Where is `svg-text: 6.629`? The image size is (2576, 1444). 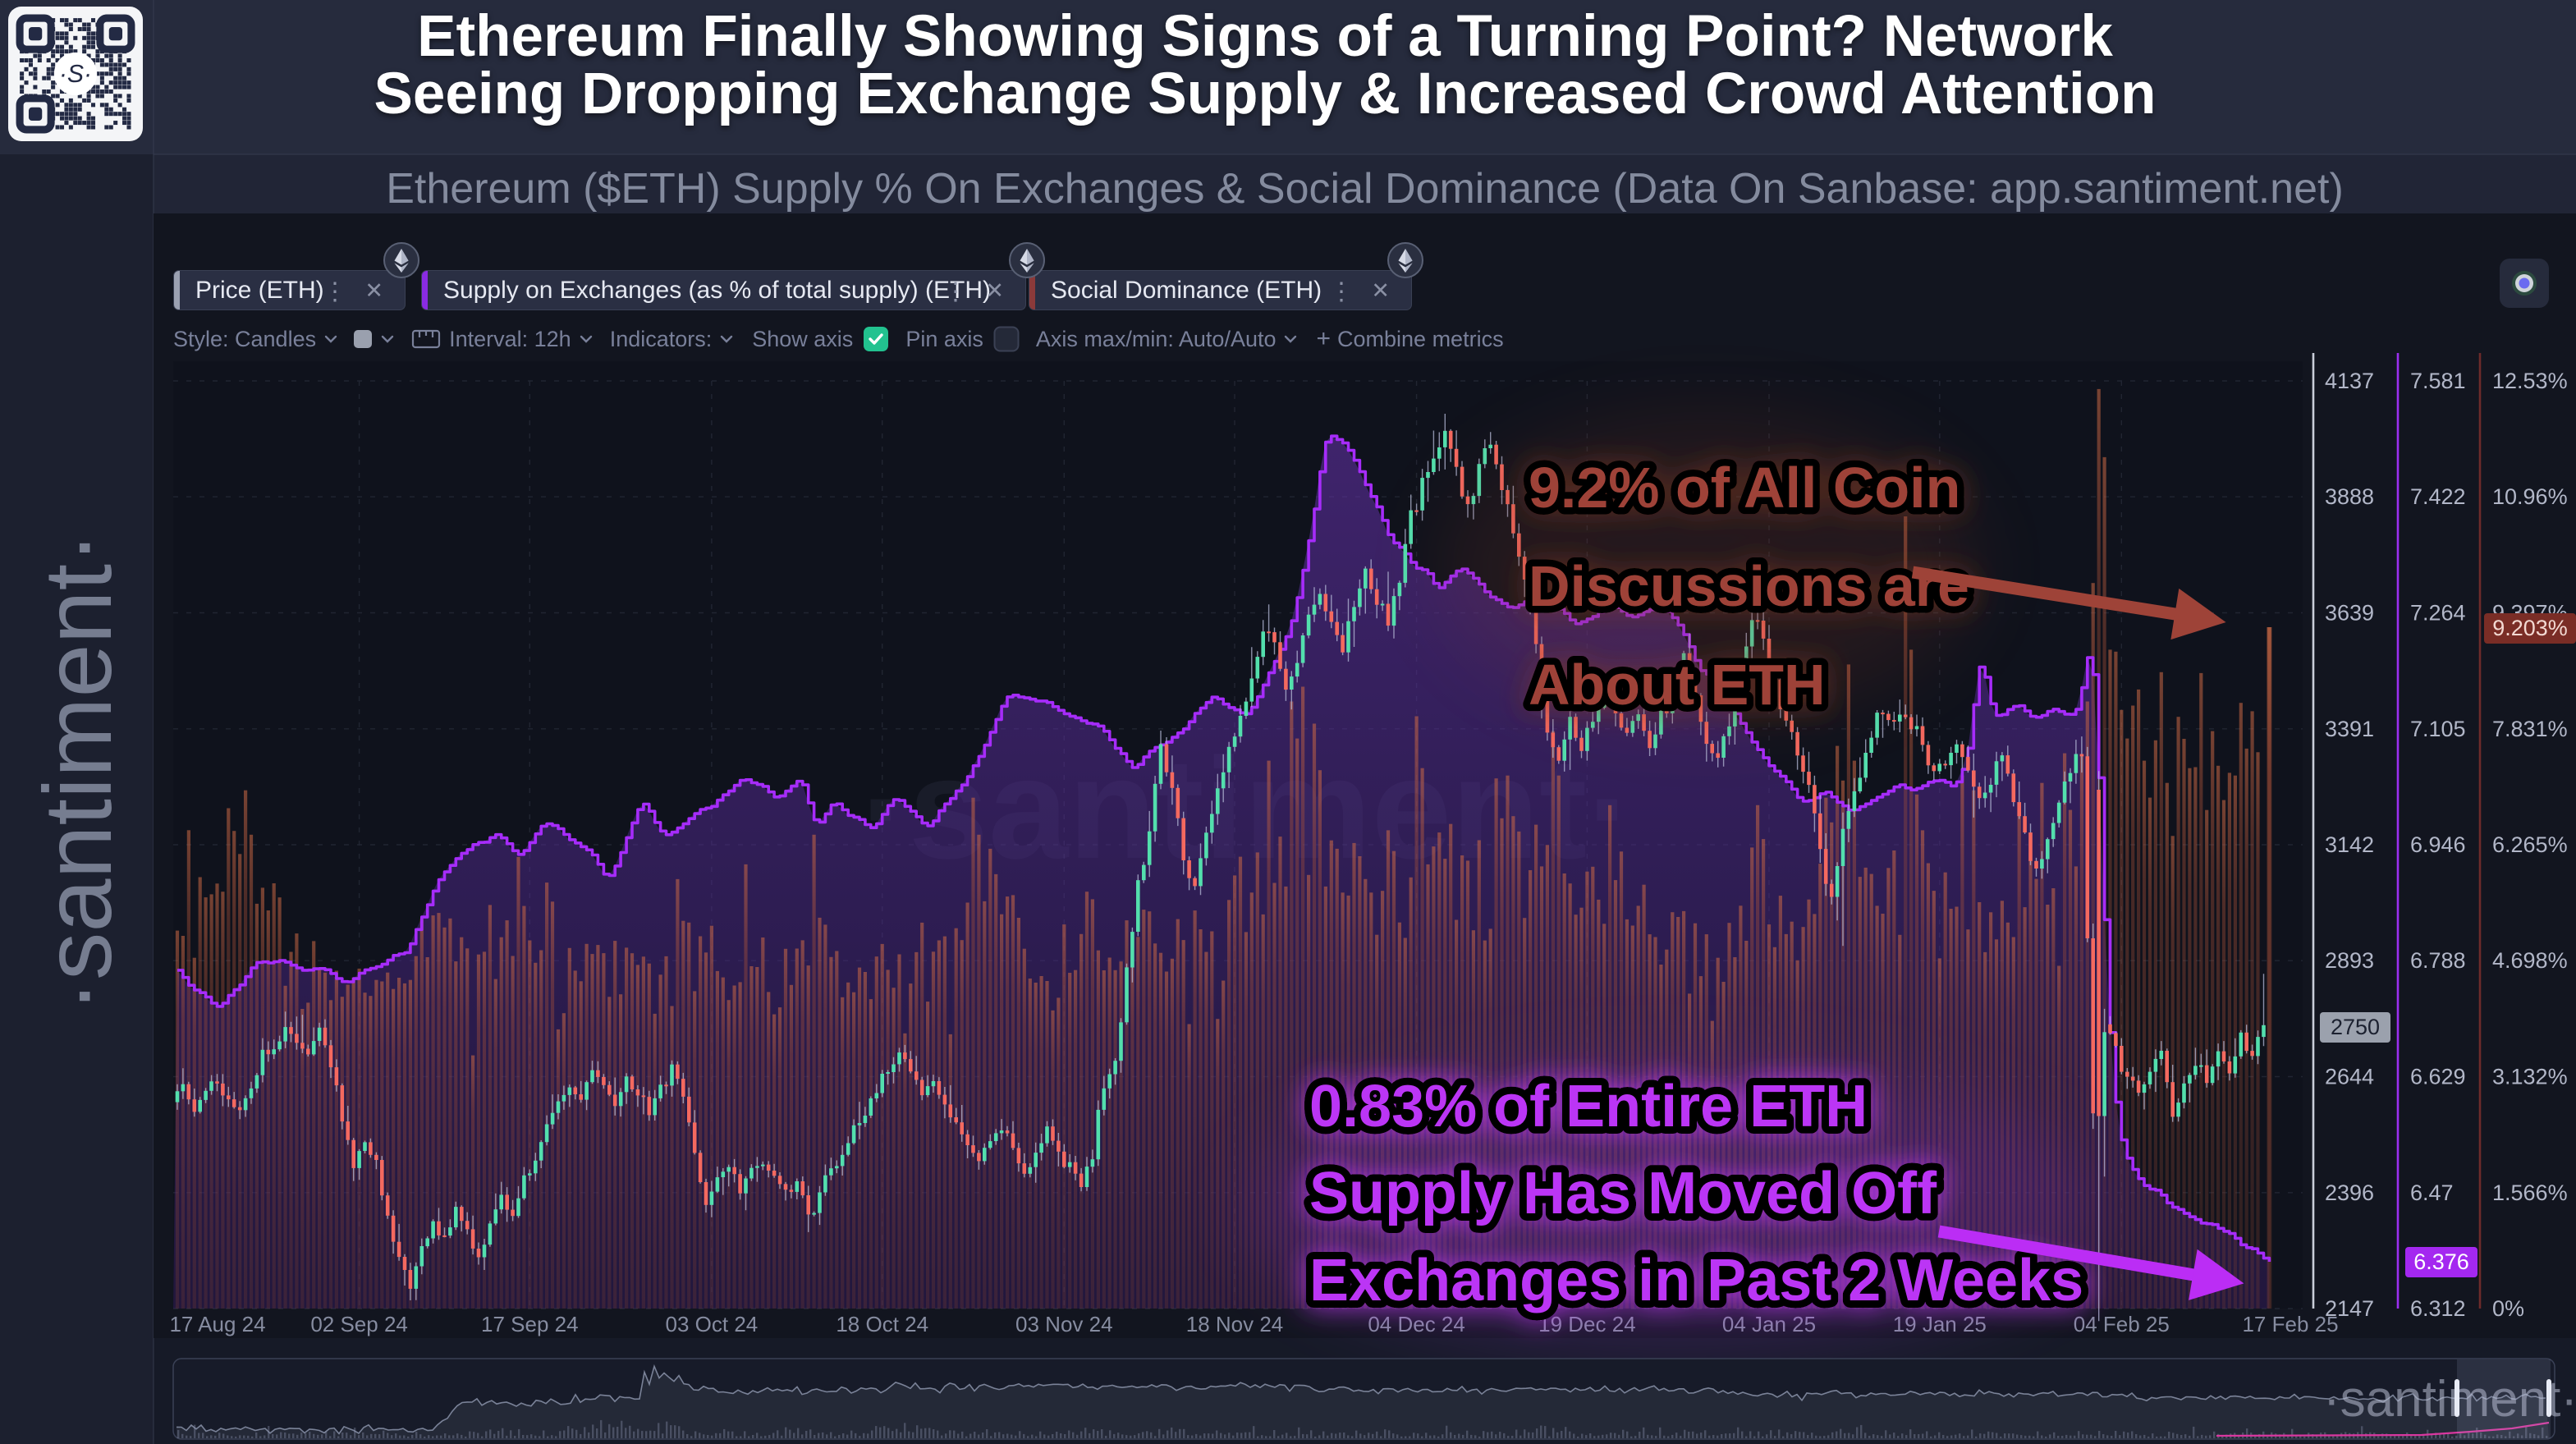
svg-text: 6.629 is located at coordinates (2438, 1077).